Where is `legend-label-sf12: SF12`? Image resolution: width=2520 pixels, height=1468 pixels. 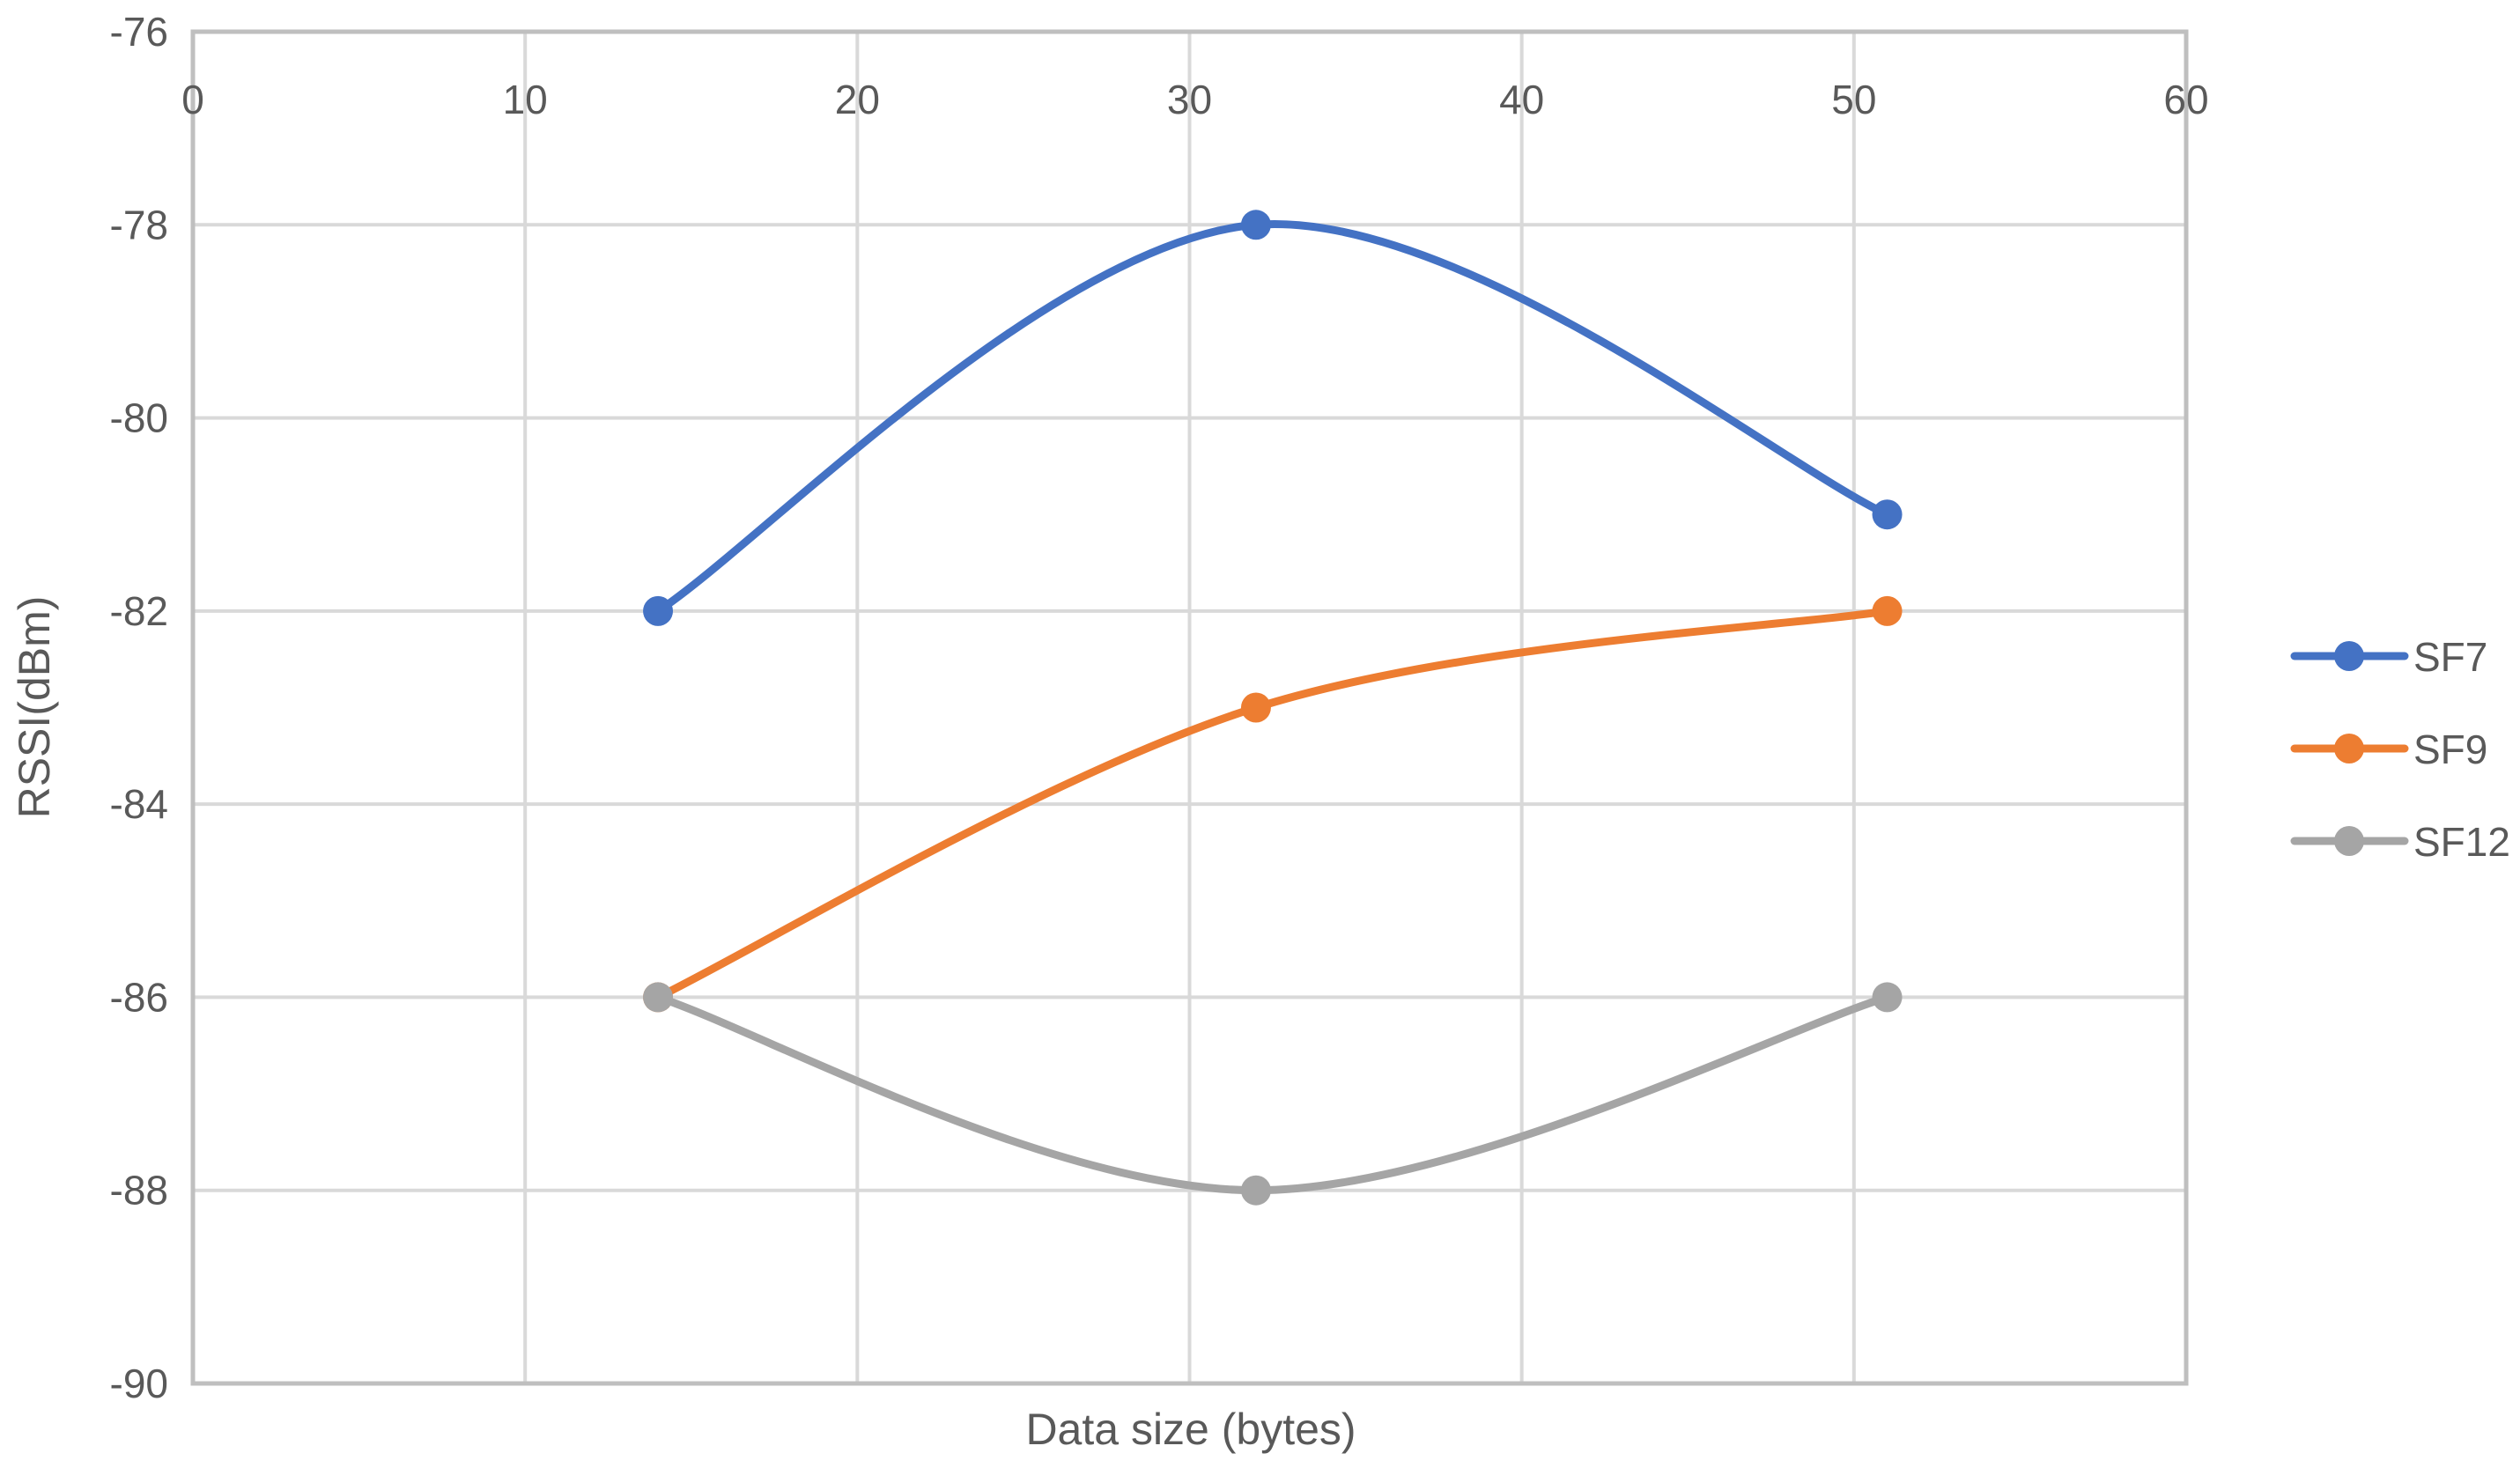 legend-label-sf12: SF12 is located at coordinates (2461, 842).